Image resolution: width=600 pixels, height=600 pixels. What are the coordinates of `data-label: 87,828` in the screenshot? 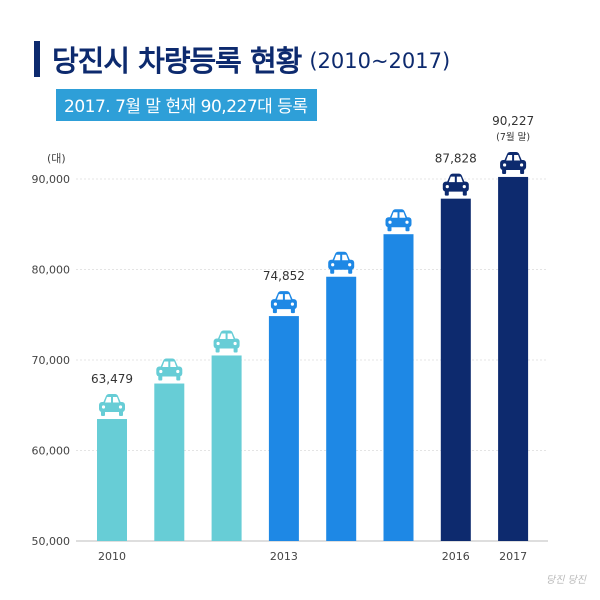 It's located at (456, 159).